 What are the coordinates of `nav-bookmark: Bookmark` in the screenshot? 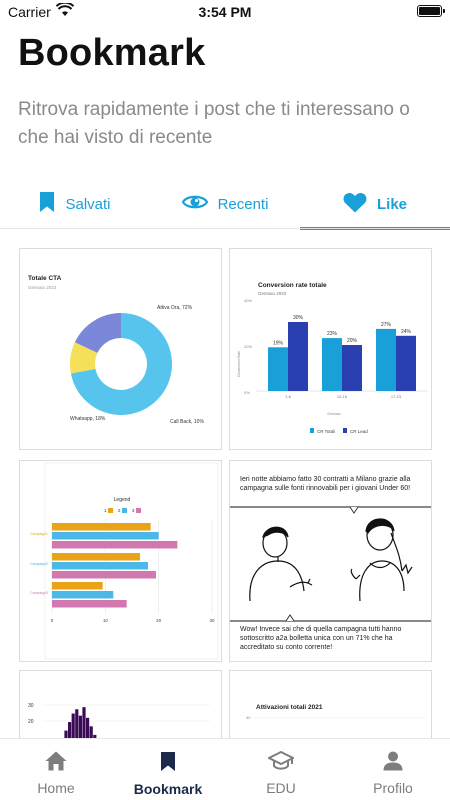 It's located at (168, 769).